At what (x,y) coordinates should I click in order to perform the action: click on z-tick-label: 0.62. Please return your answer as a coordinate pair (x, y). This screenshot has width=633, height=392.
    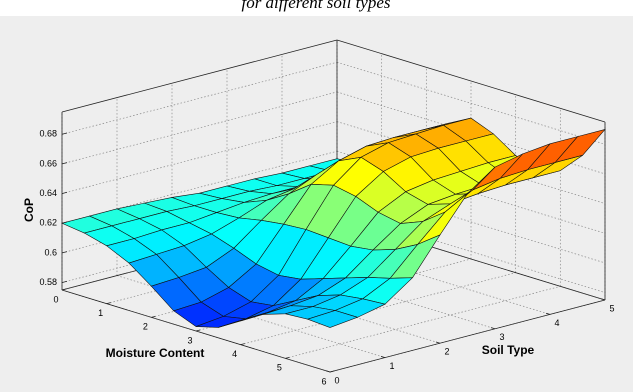
    Looking at the image, I should click on (48, 223).